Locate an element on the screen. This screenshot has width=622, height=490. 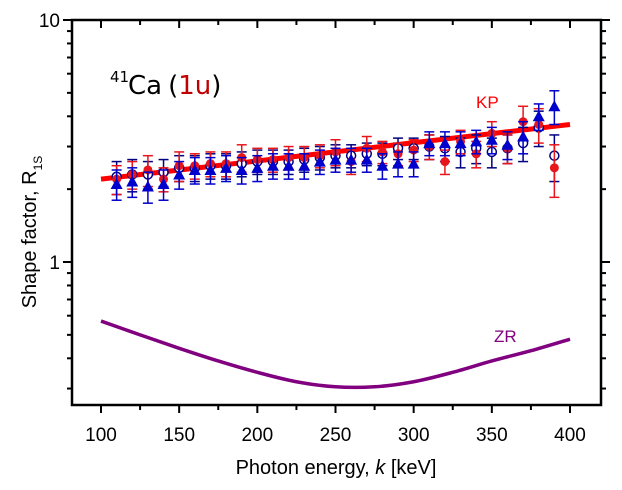
x-tick-label: 250 is located at coordinates (336, 435).